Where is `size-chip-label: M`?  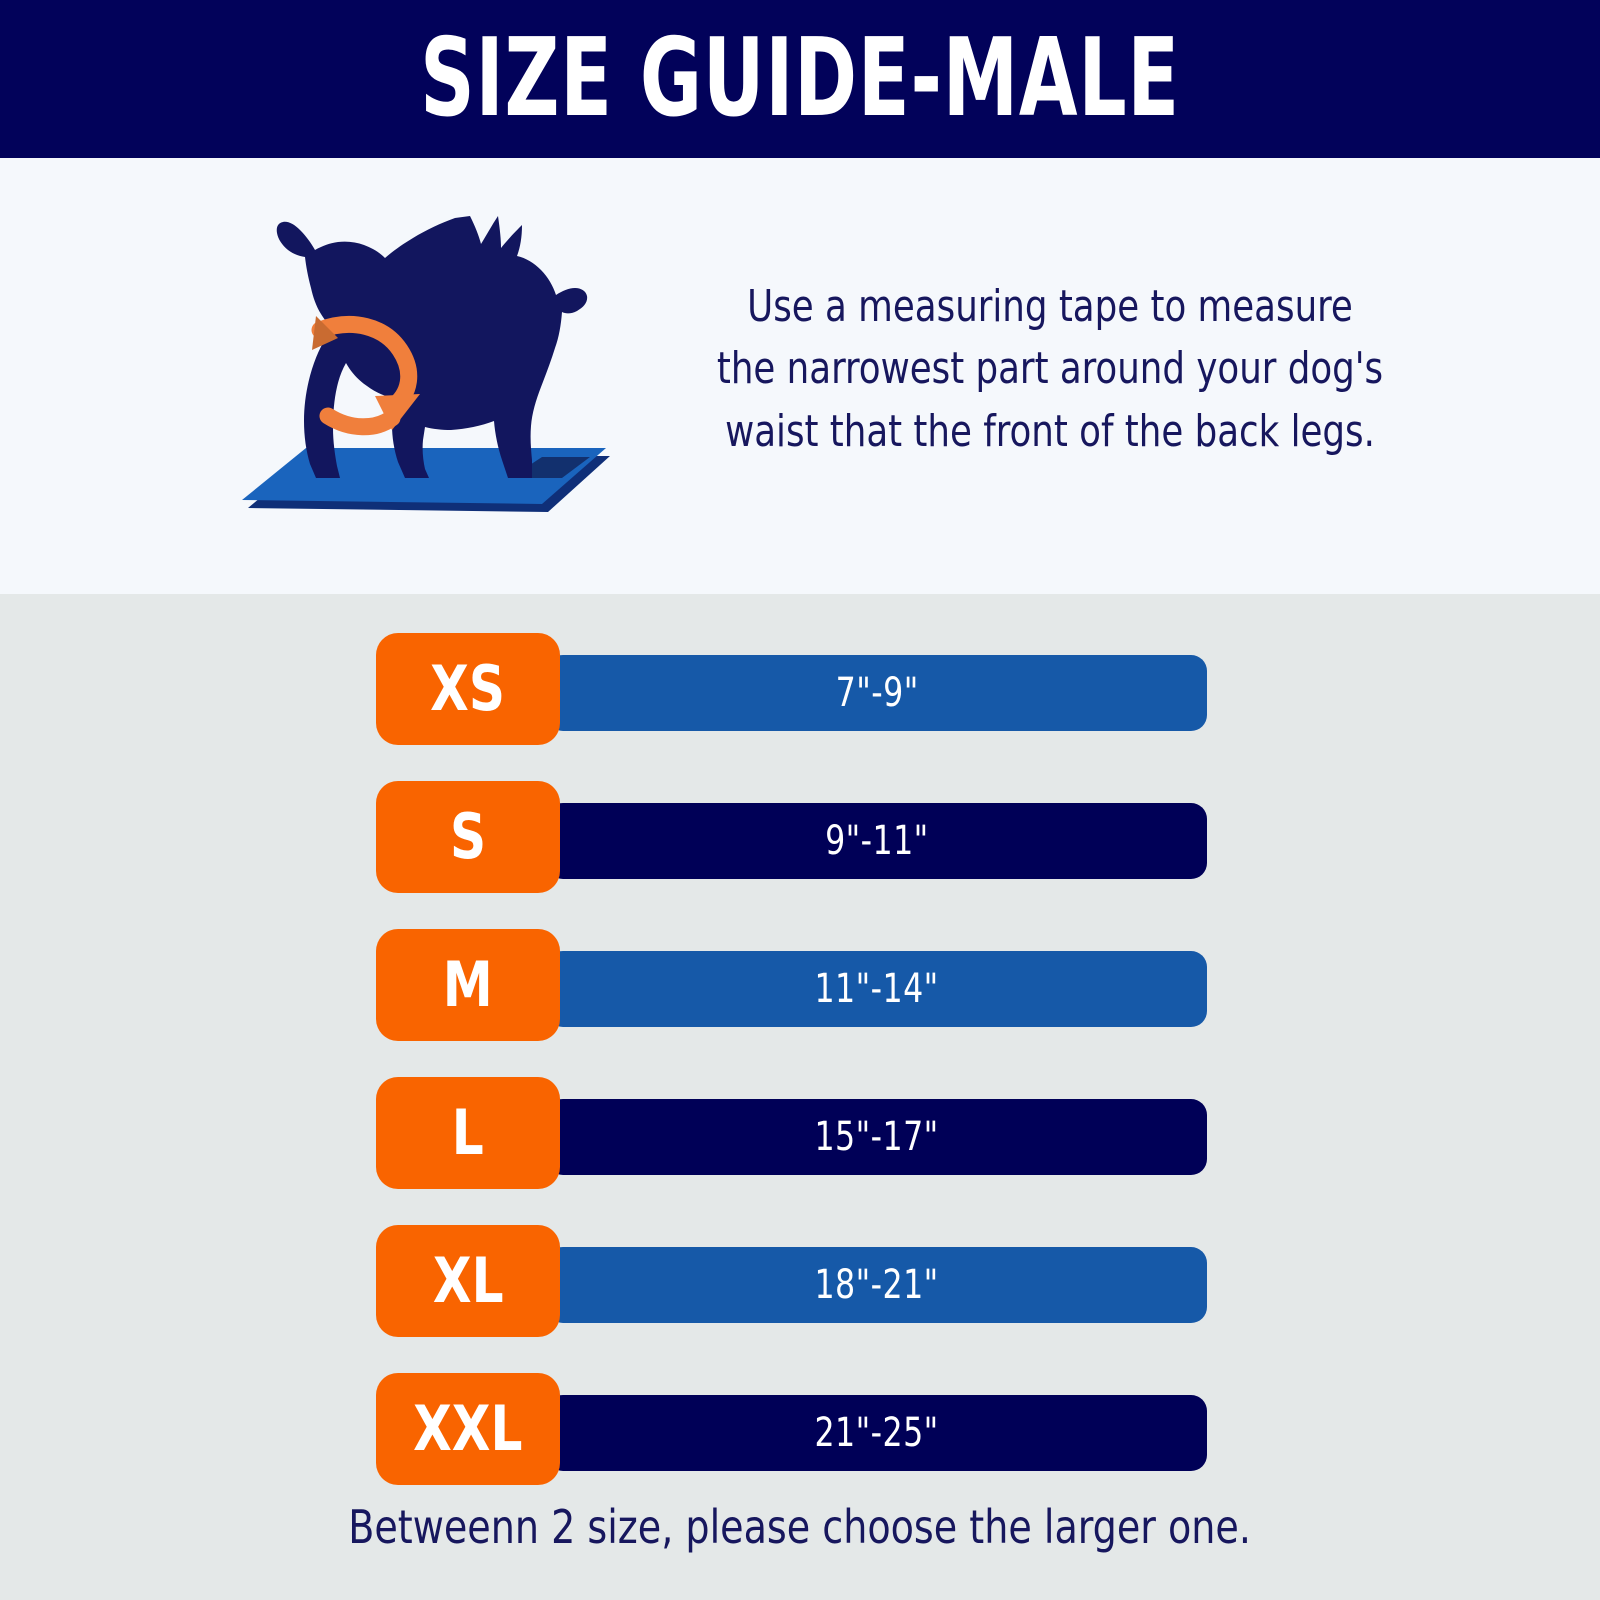
size-chip-label: M is located at coordinates (468, 984).